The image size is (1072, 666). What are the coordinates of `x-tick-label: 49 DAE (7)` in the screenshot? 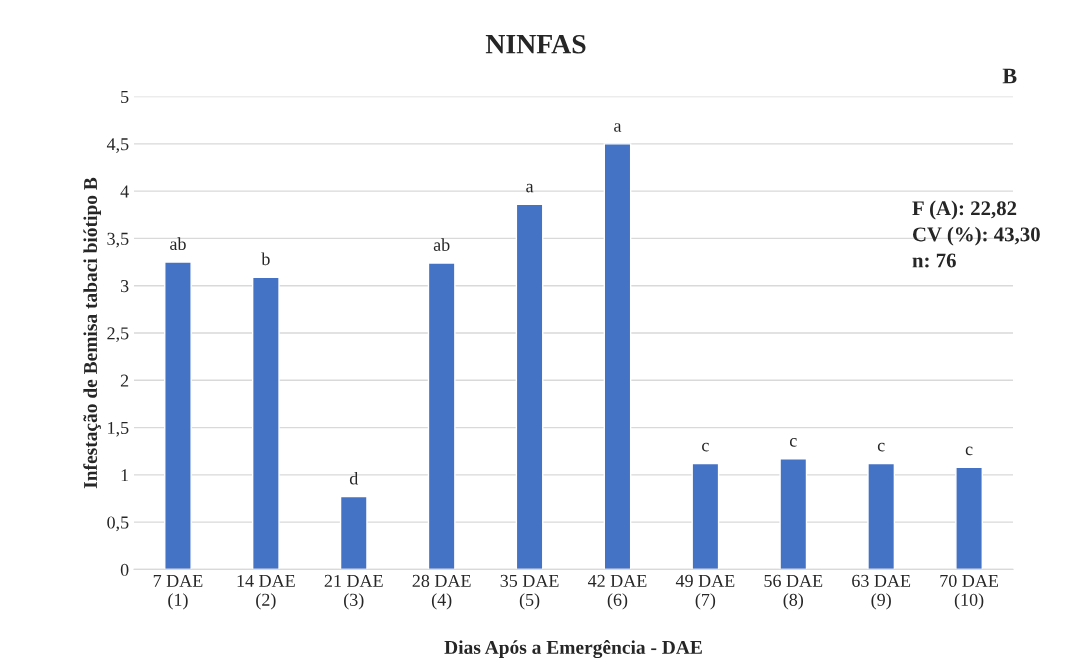 It's located at (705, 592).